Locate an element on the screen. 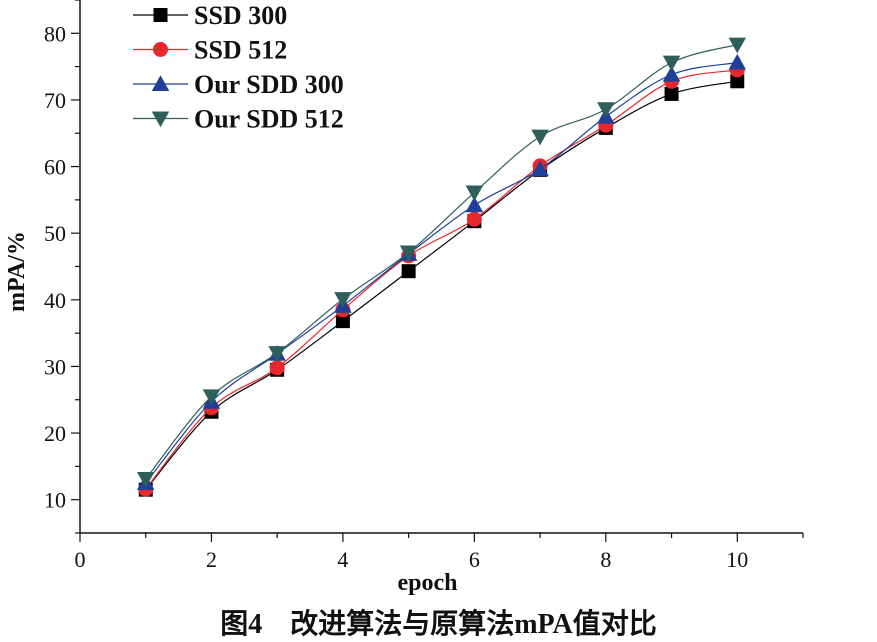  y-tick-label: 80 is located at coordinates (55, 33).